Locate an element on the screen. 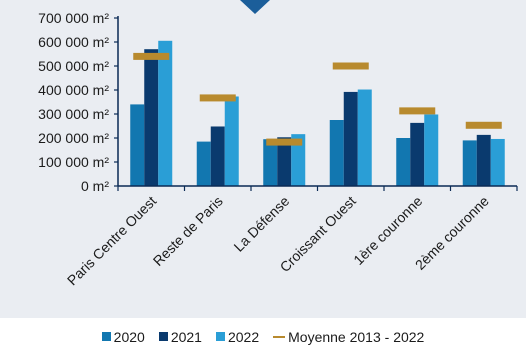 The width and height of the screenshot is (526, 355). y-tick-label: 300 000 m² is located at coordinates (73, 114).